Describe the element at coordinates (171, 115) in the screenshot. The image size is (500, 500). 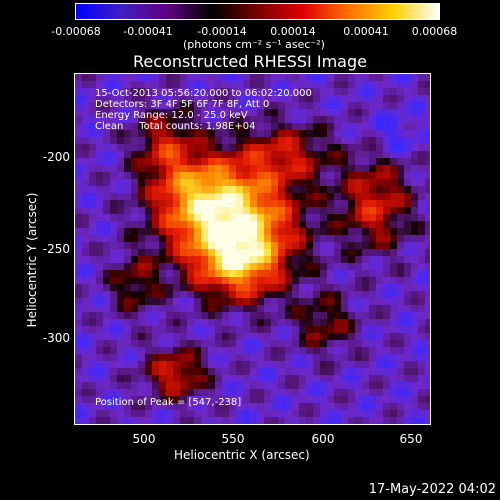
I see `info-energy: Energy Range: 12.0 - 25.0 keV` at that location.